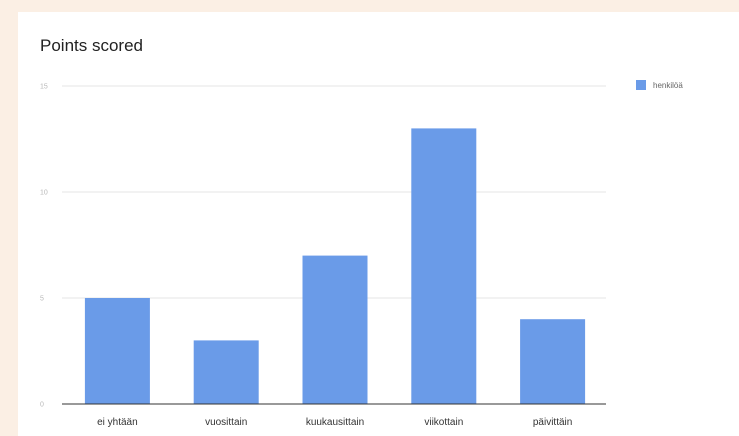  I want to click on legend-label: henkilöä, so click(668, 85).